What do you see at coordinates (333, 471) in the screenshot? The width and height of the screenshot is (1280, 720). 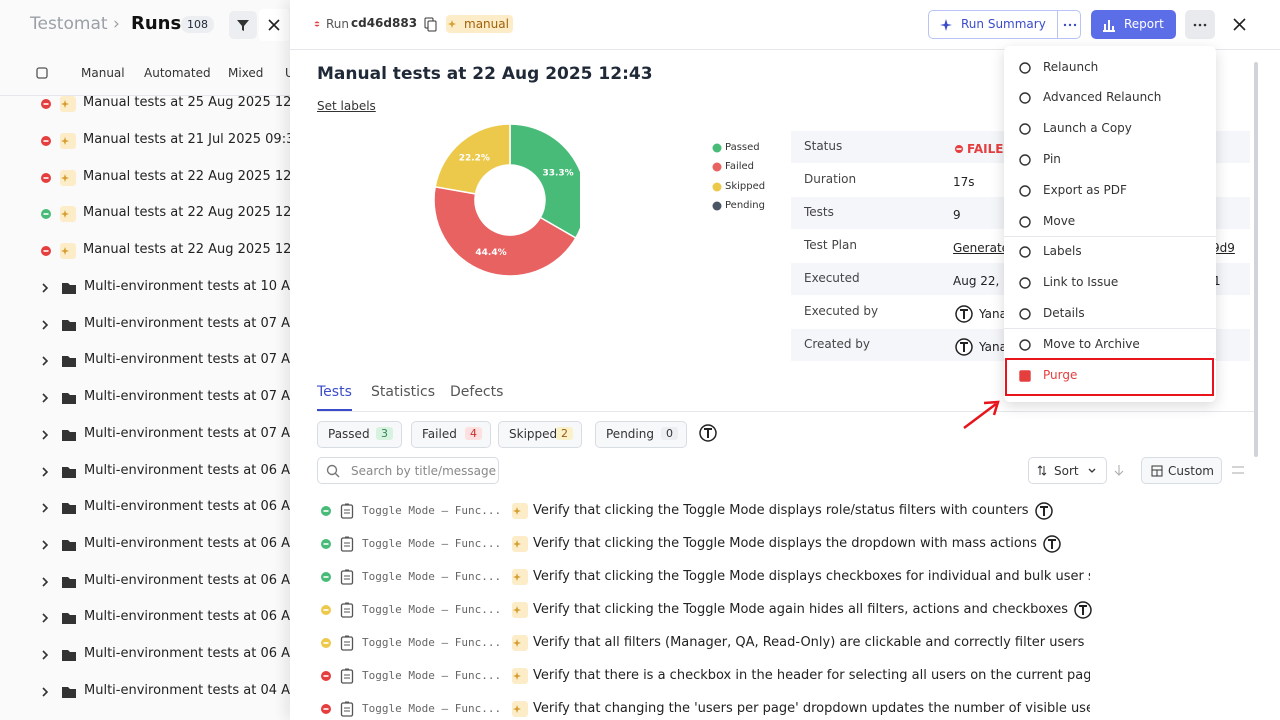 I see `search-icon` at bounding box center [333, 471].